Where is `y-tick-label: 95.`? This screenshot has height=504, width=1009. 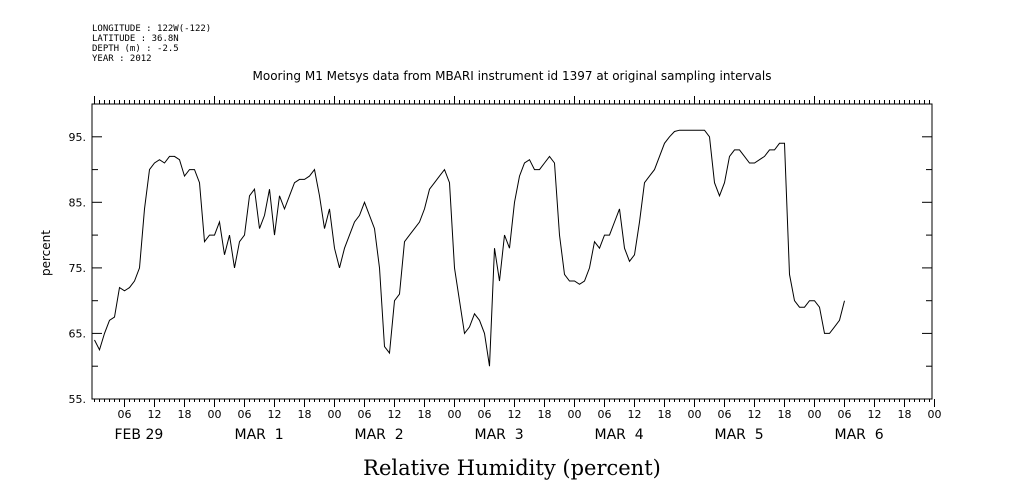
y-tick-label: 95. is located at coordinates (78, 137).